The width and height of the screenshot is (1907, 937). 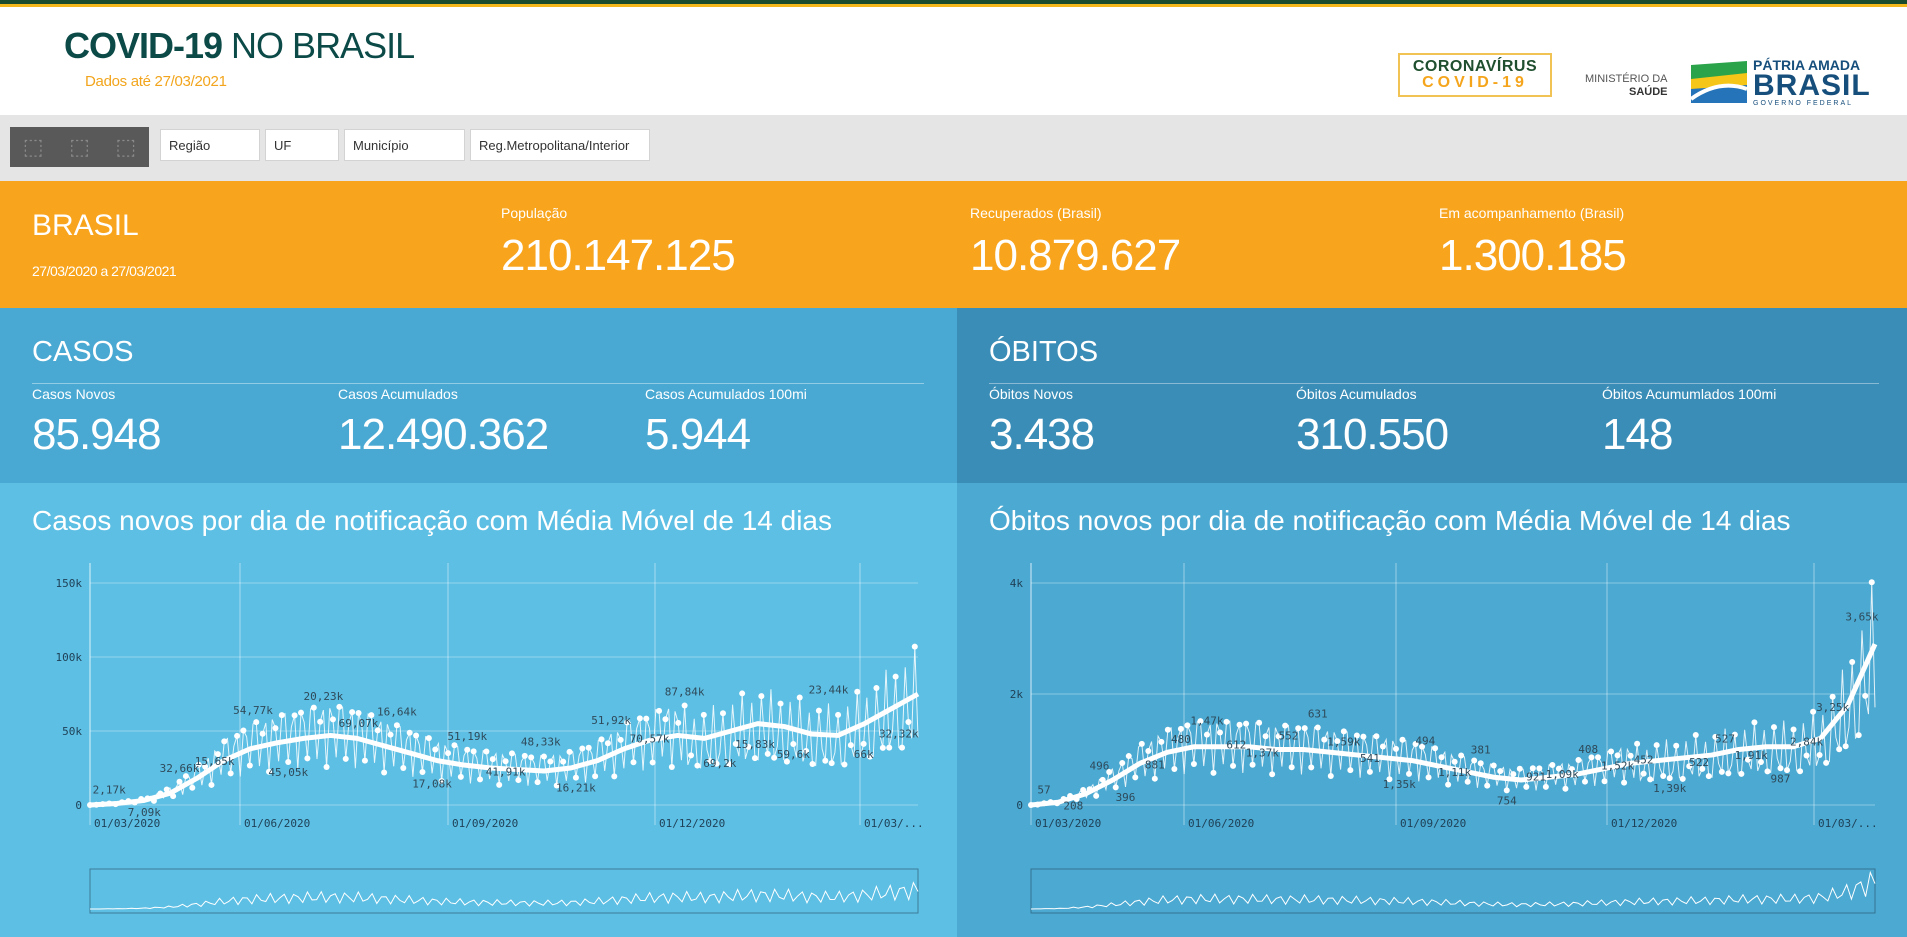 I want to click on data-label: 48,33k, so click(x=541, y=742).